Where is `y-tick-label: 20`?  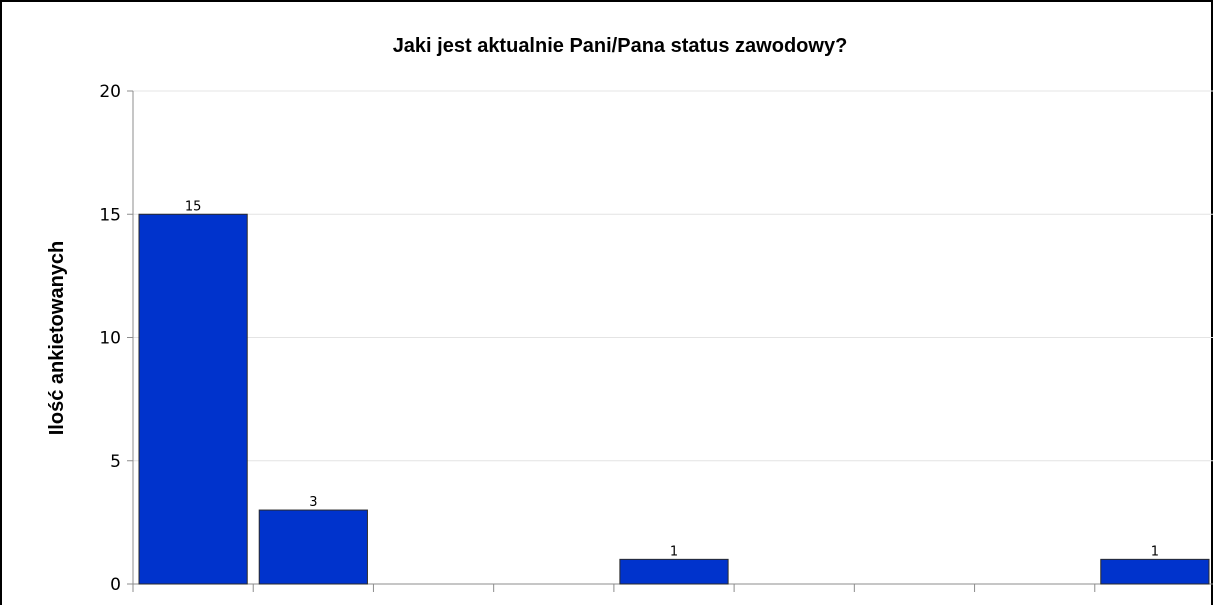
y-tick-label: 20 is located at coordinates (110, 92).